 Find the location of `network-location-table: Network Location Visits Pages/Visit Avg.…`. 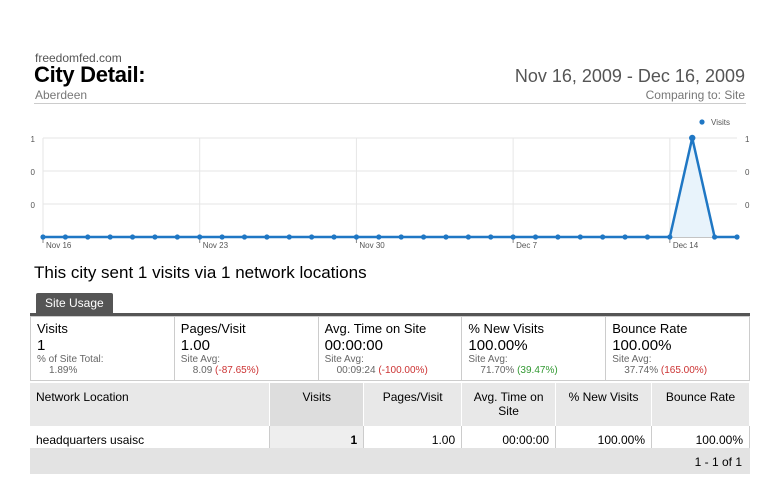

network-location-table: Network Location Visits Pages/Visit Avg.… is located at coordinates (390, 419).